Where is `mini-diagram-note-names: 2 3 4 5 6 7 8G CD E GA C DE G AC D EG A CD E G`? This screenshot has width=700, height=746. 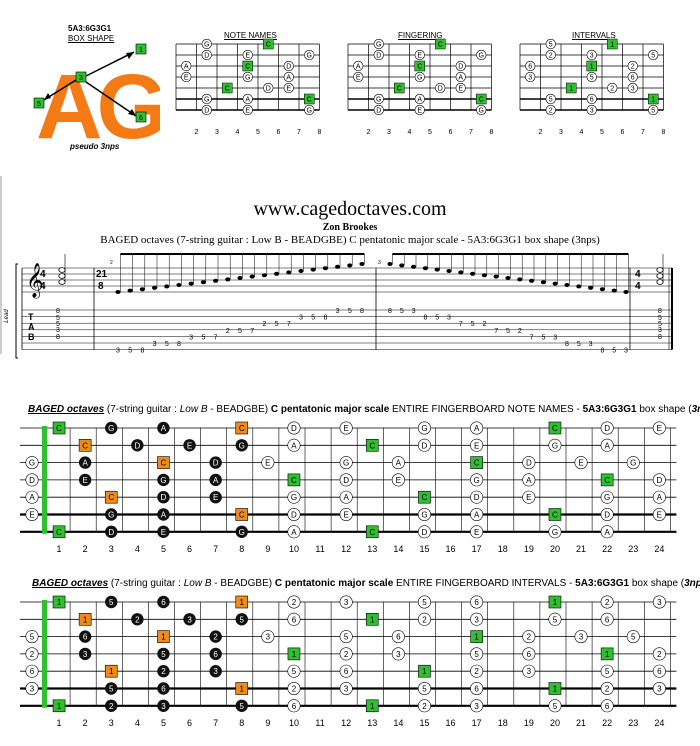
mini-diagram-note-names: 2 3 4 5 6 7 8G CD E GA C DE G AC D EG A CD E G is located at coordinates (248, 87).